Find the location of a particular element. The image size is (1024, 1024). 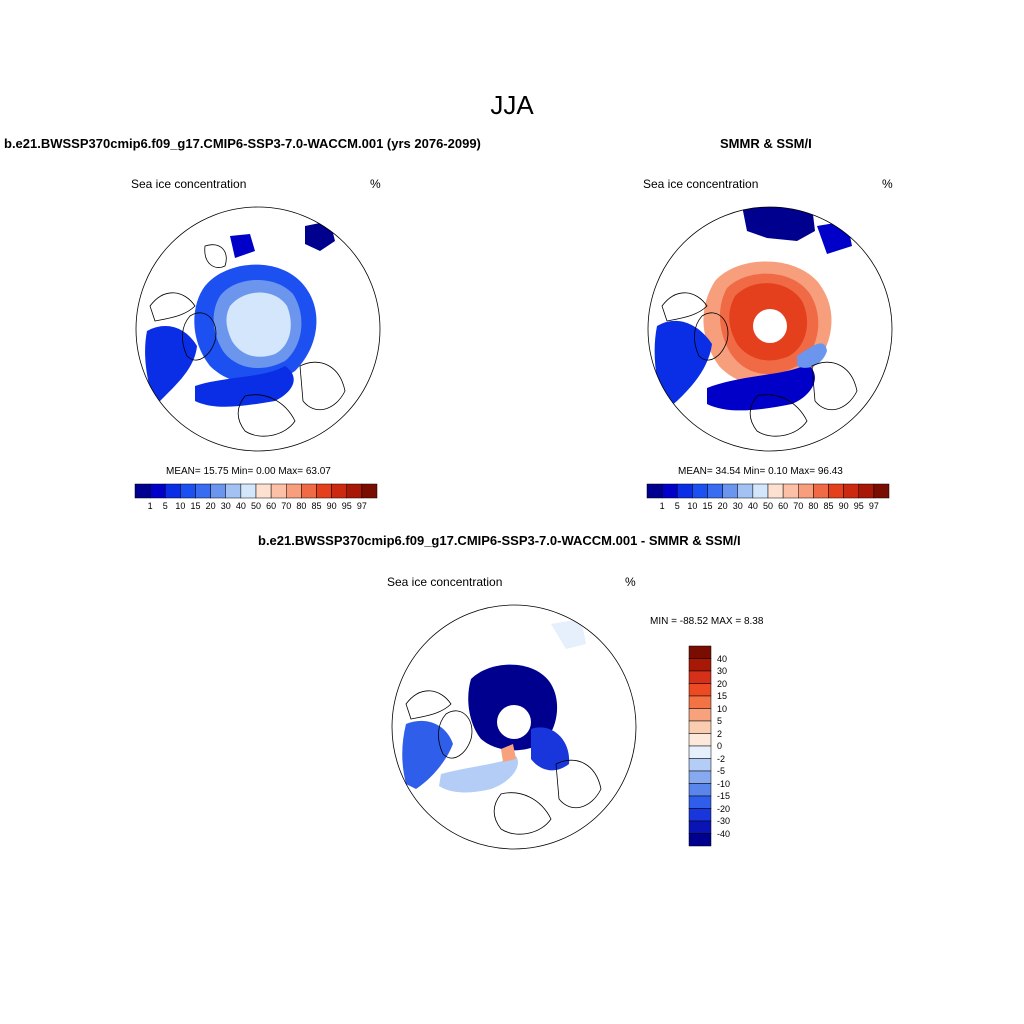

model-siberia-outline is located at coordinates (322, 386).